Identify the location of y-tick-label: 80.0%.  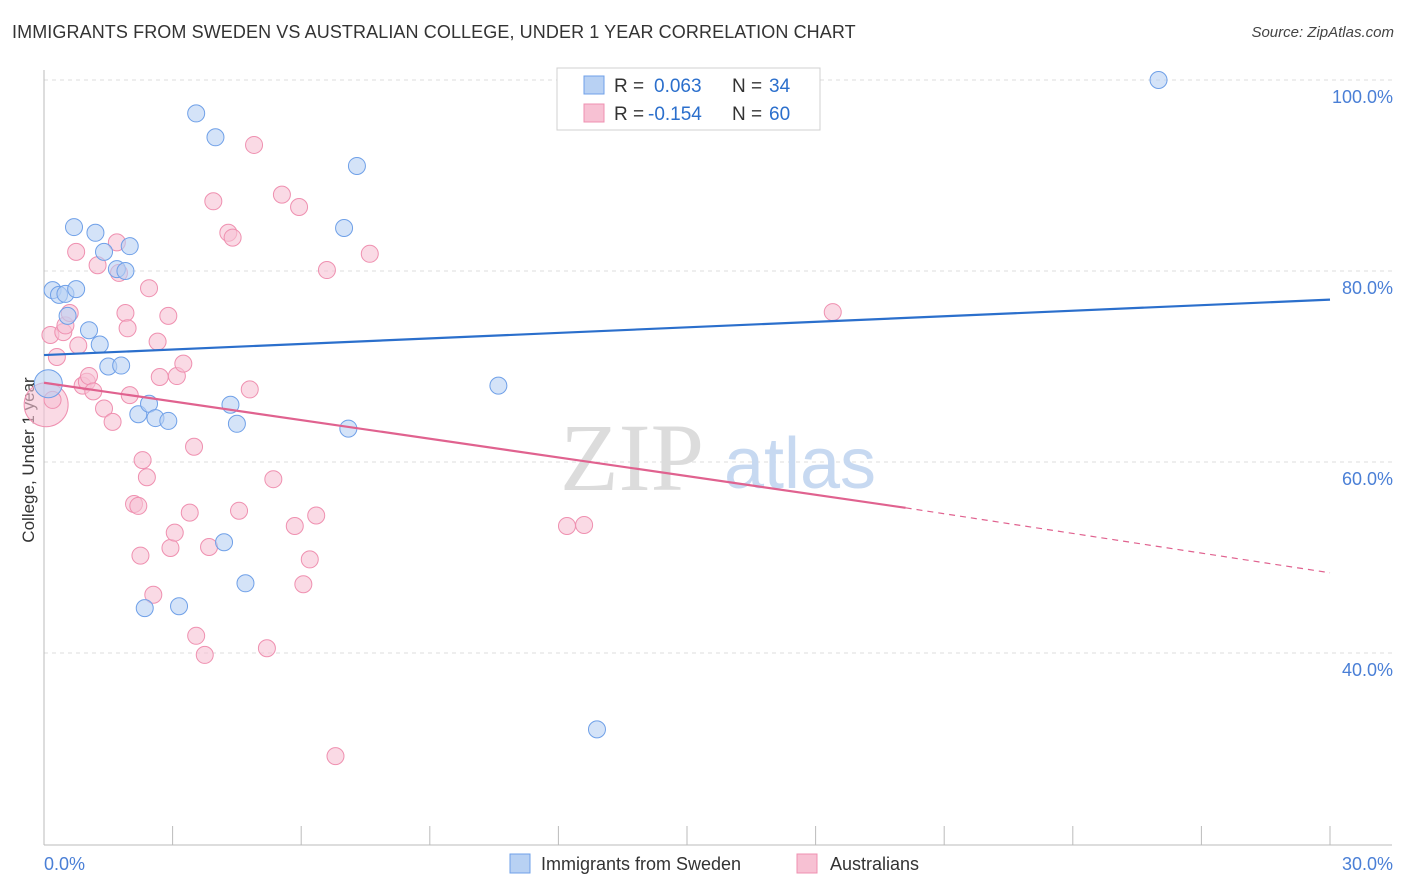
(1367, 288).